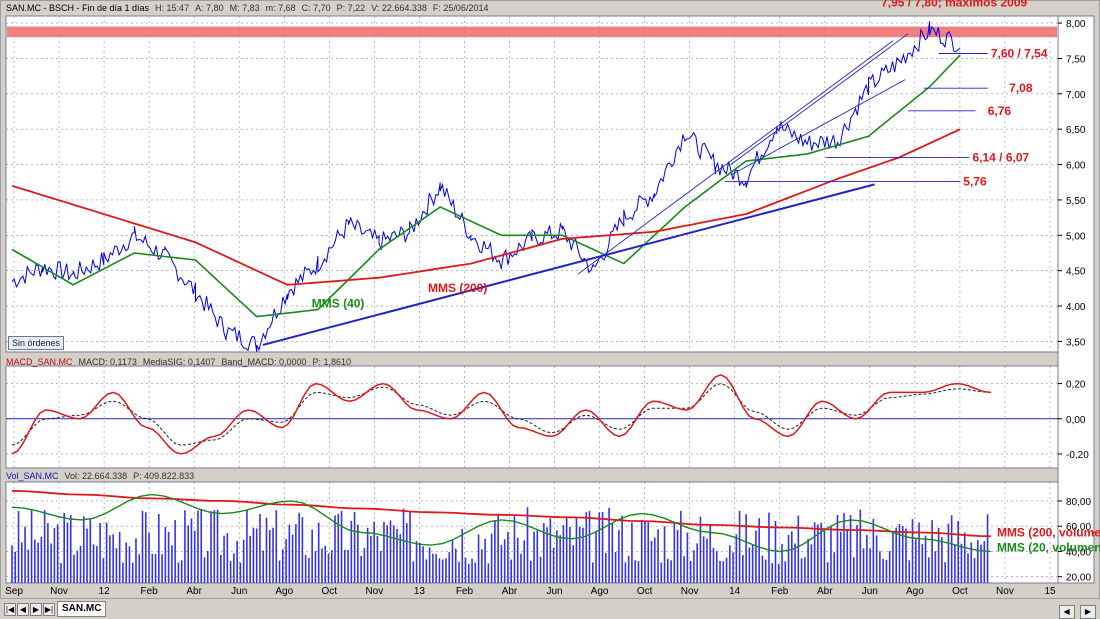 The width and height of the screenshot is (1100, 619). I want to click on y-tick-label: 4,00, so click(1076, 307).